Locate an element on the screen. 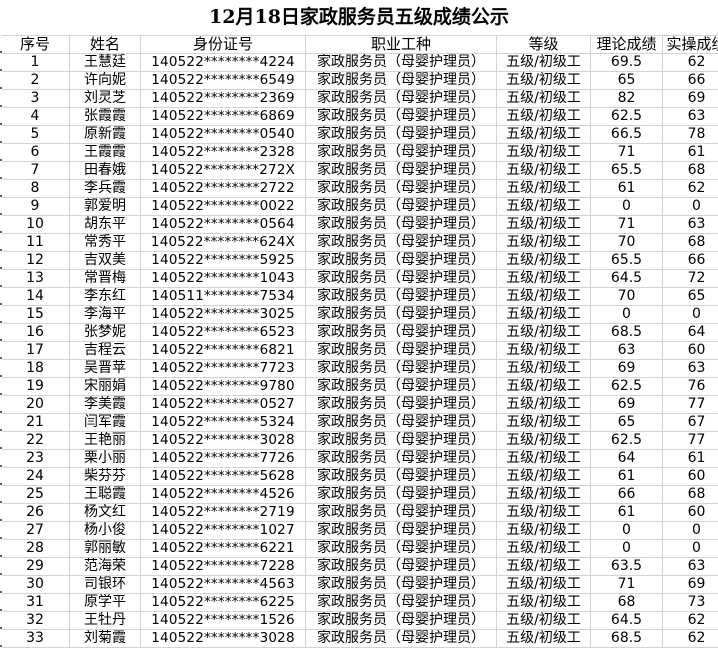  cell-seq: 17 is located at coordinates (35, 350).